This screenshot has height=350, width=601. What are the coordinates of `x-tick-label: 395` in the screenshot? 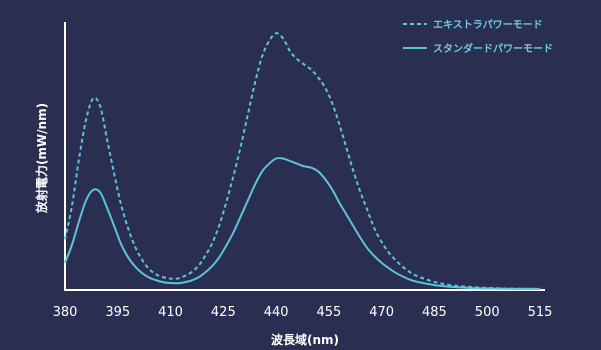 It's located at (117, 312).